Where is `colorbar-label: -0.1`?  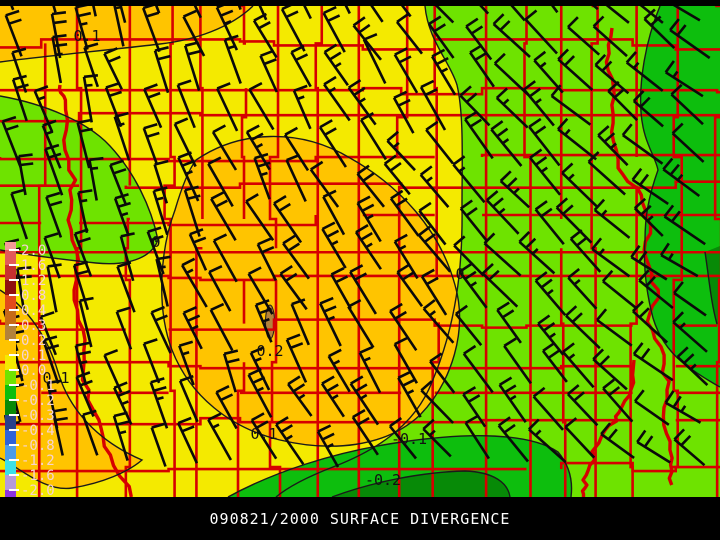 colorbar-label: -0.1 is located at coordinates (38, 386).